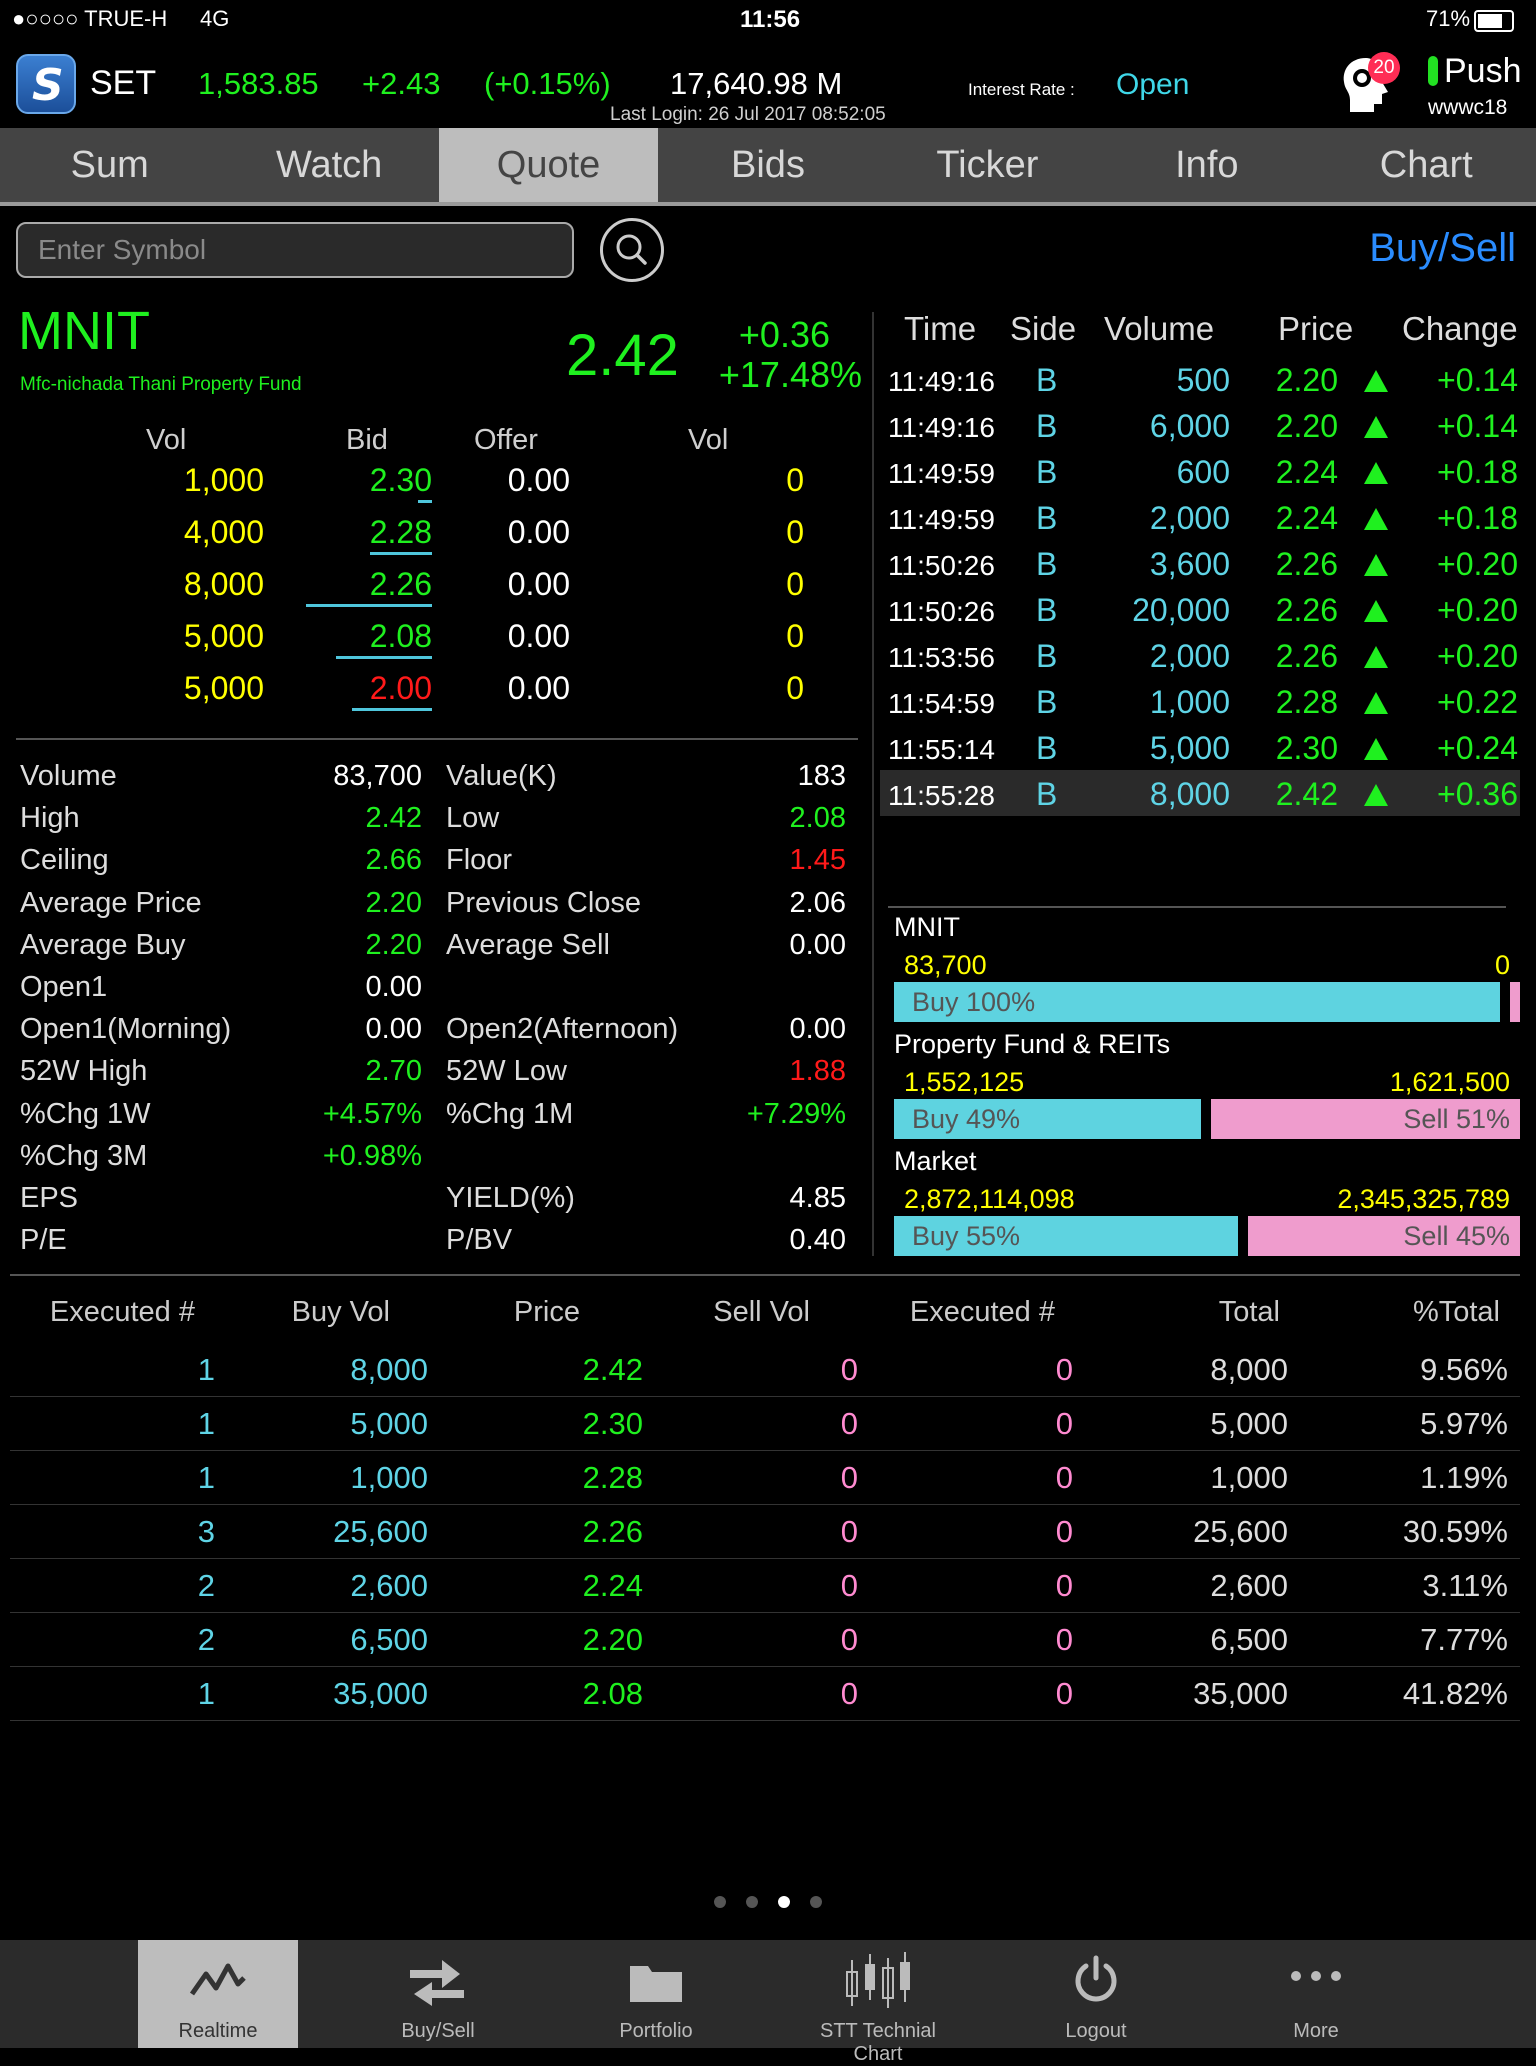  I want to click on exec-buy-count: 2, so click(206, 1639).